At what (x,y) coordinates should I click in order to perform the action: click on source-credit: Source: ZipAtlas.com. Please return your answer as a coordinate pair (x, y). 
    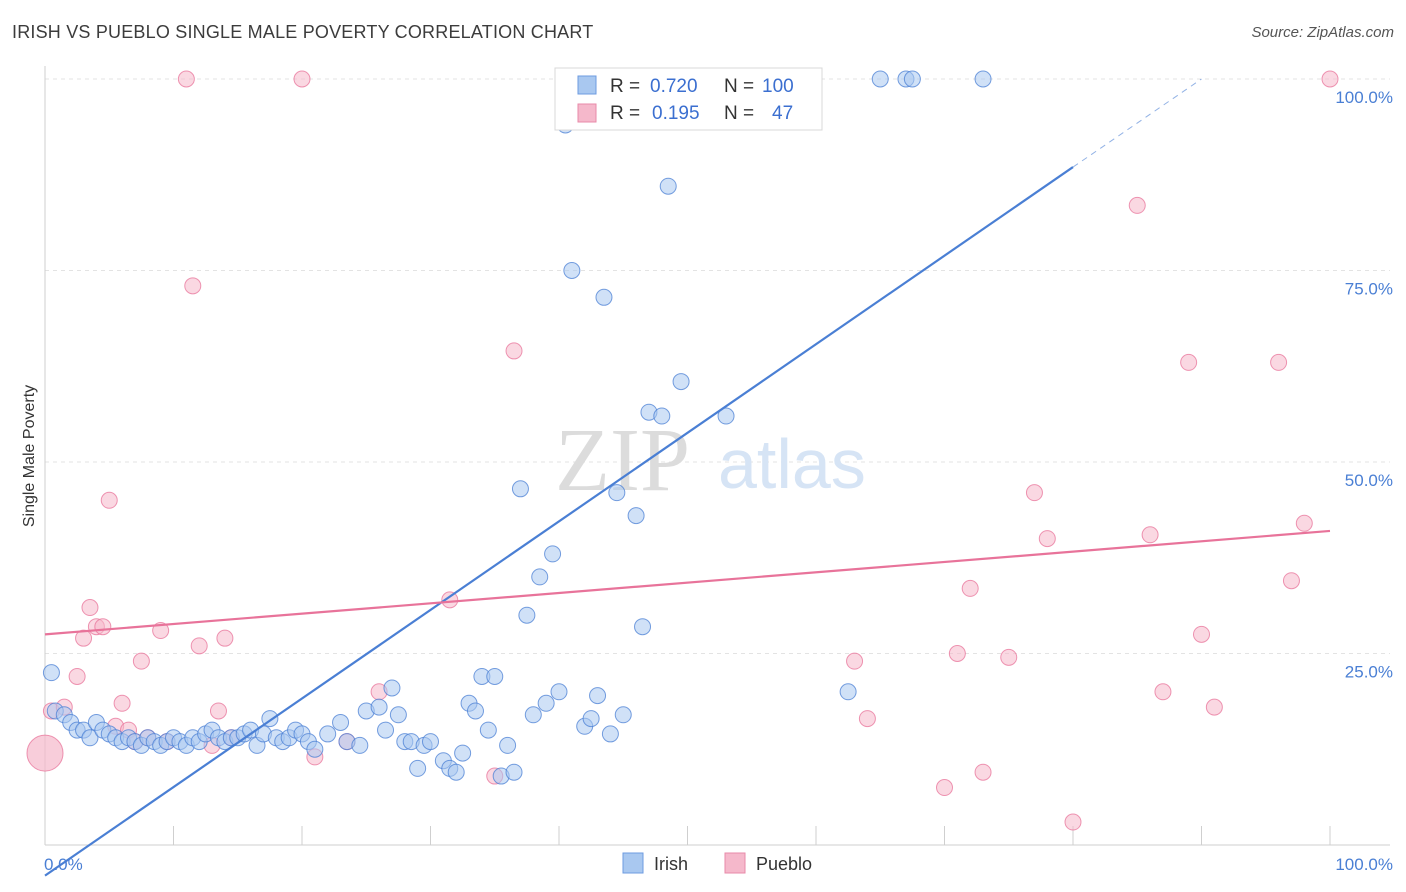
    Looking at the image, I should click on (1322, 32).